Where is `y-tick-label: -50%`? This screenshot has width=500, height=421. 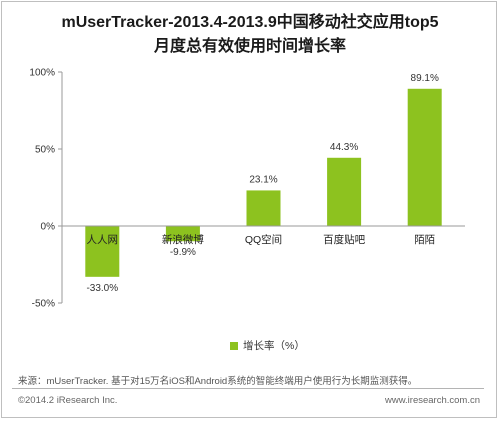
y-tick-label: -50% is located at coordinates (43, 304).